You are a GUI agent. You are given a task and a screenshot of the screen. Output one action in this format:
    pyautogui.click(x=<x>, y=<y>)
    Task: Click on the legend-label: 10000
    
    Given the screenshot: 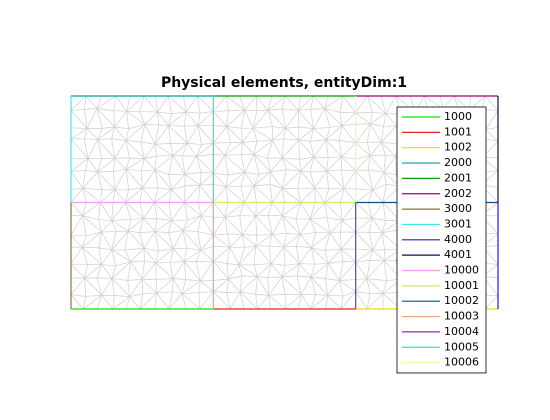 What is the action you would take?
    pyautogui.click(x=461, y=270)
    